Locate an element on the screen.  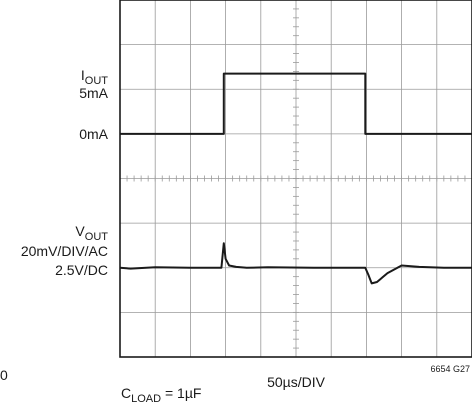
iout-level-high: 5mA is located at coordinates (93, 93).